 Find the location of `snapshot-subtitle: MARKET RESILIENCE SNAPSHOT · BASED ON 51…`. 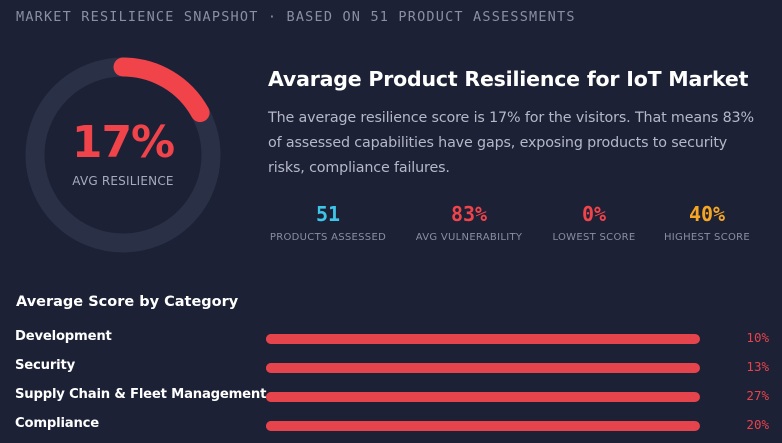

snapshot-subtitle: MARKET RESILIENCE SNAPSHOT · BASED ON 51… is located at coordinates (296, 17).